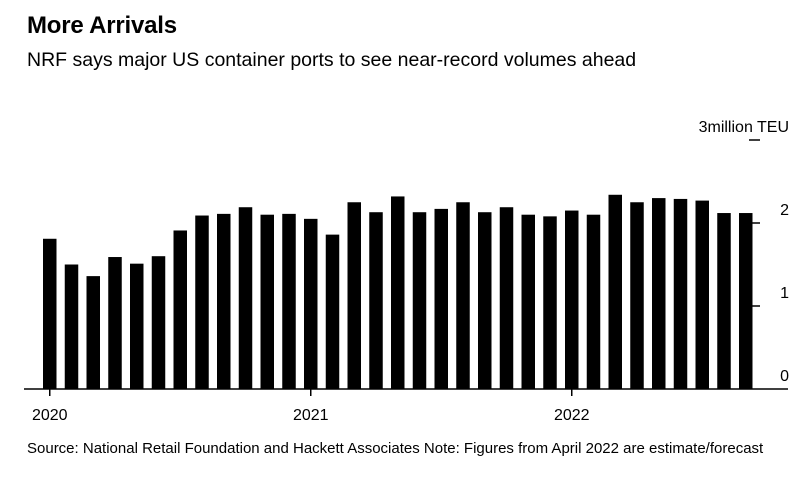 The image size is (812, 489). Describe the element at coordinates (102, 25) in the screenshot. I see `chart-title: More Arrivals` at that location.